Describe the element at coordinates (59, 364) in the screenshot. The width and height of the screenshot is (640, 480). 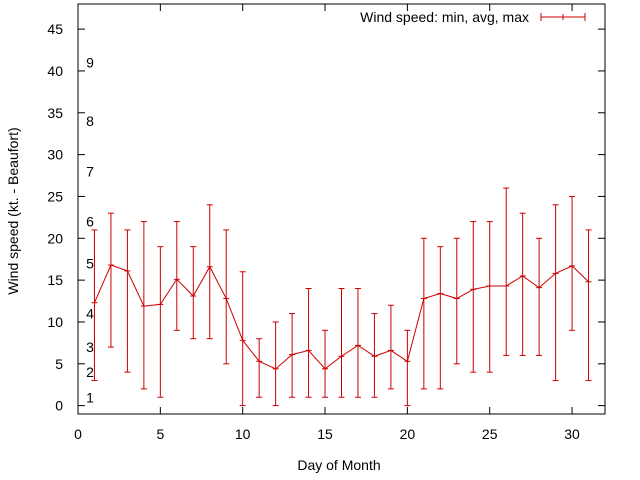
I see `y-tick-label: 5` at that location.